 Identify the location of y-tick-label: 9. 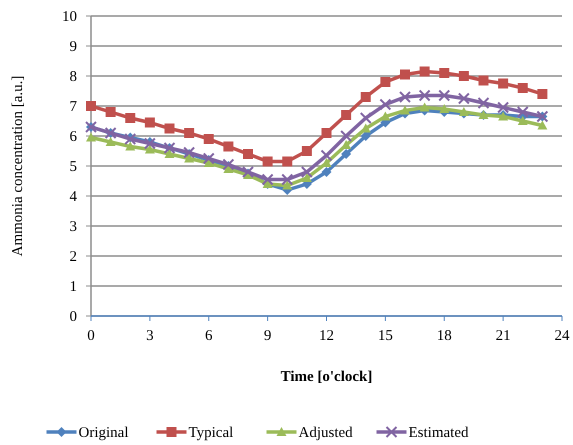
(73, 47).